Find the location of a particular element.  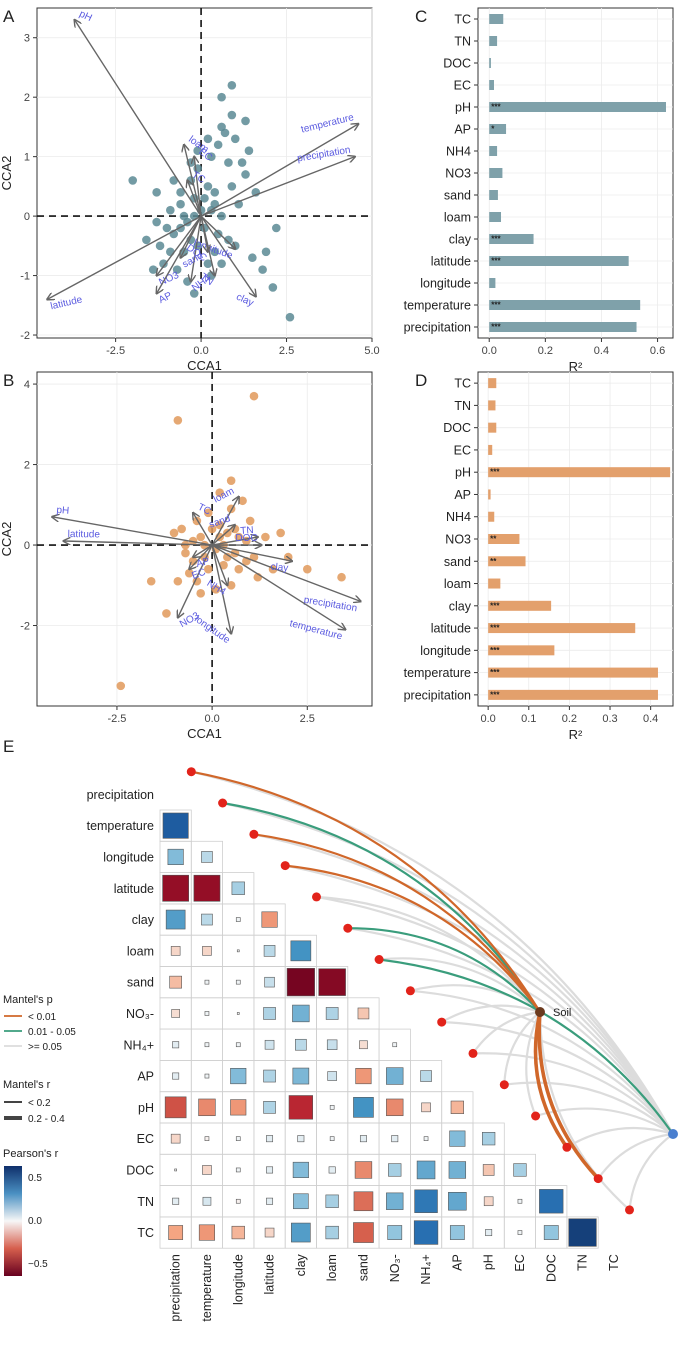

column-label: TN is located at coordinates (583, 1262).